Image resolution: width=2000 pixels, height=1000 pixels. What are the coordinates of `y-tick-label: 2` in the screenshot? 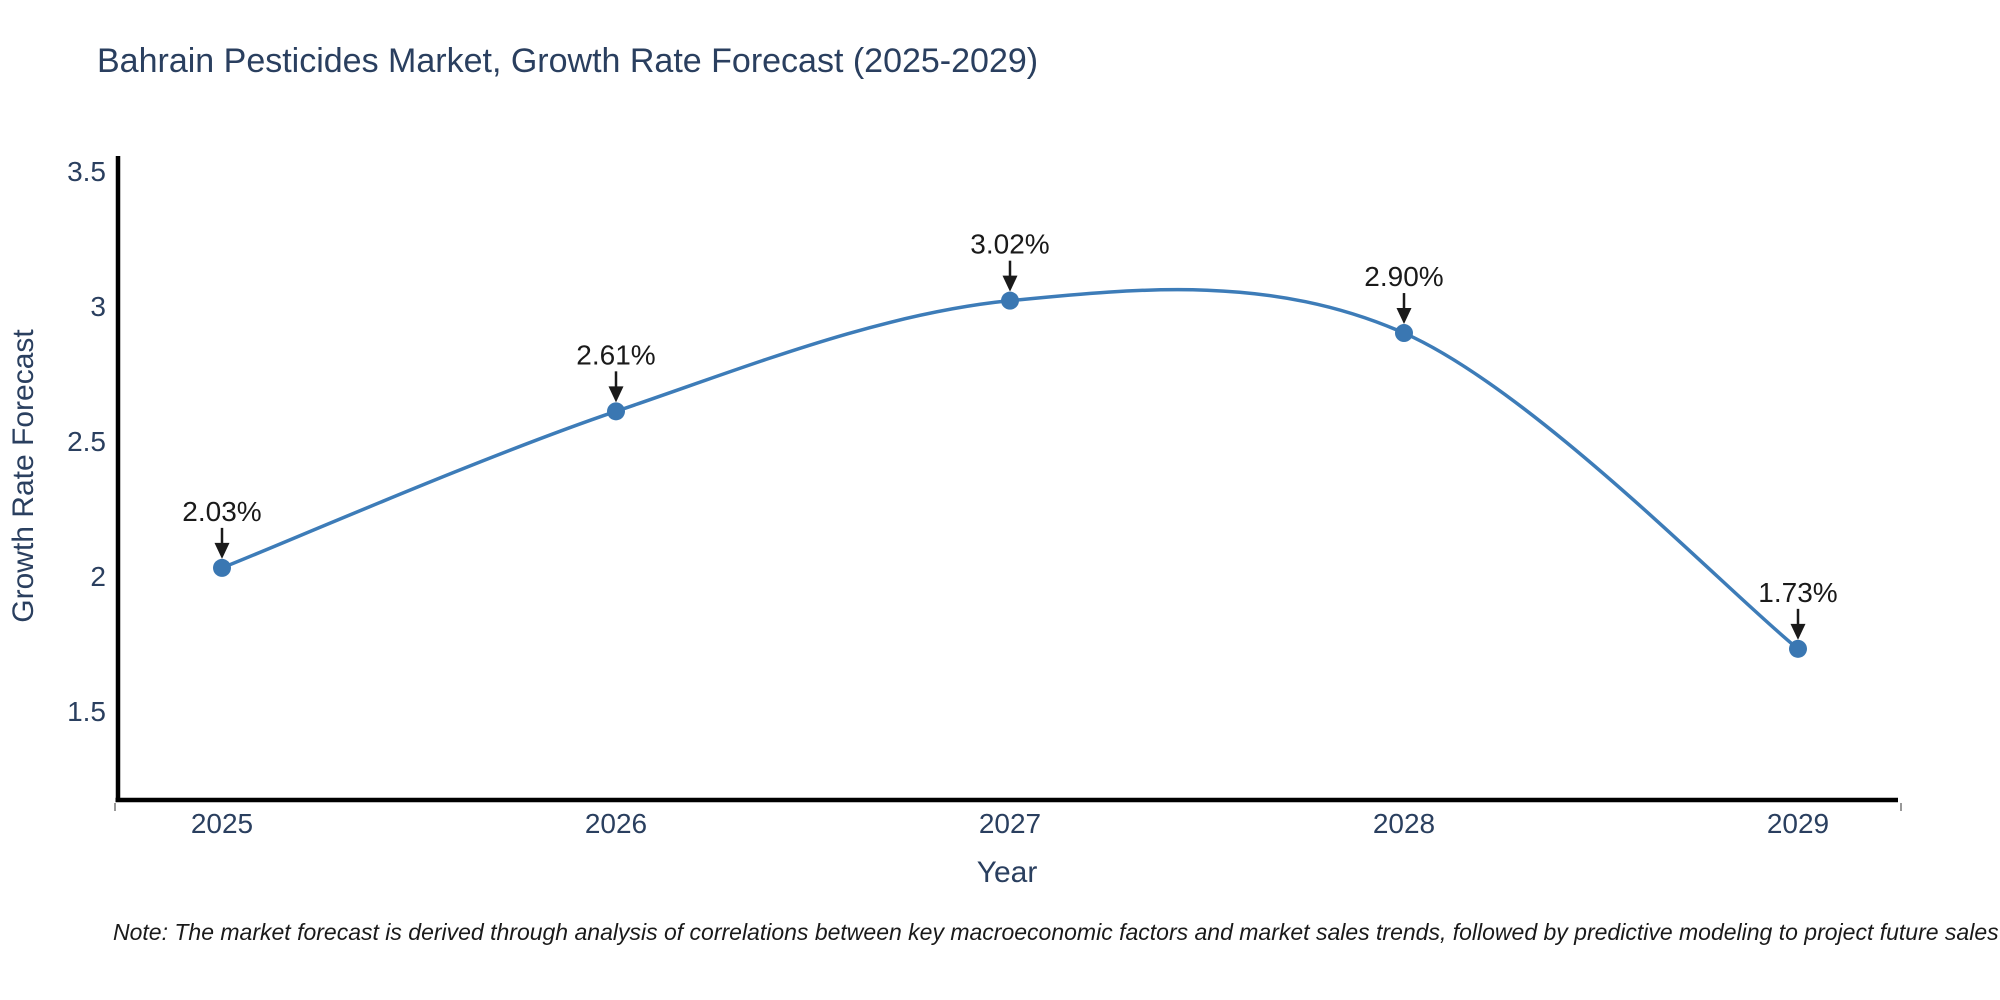 It's located at (98, 576).